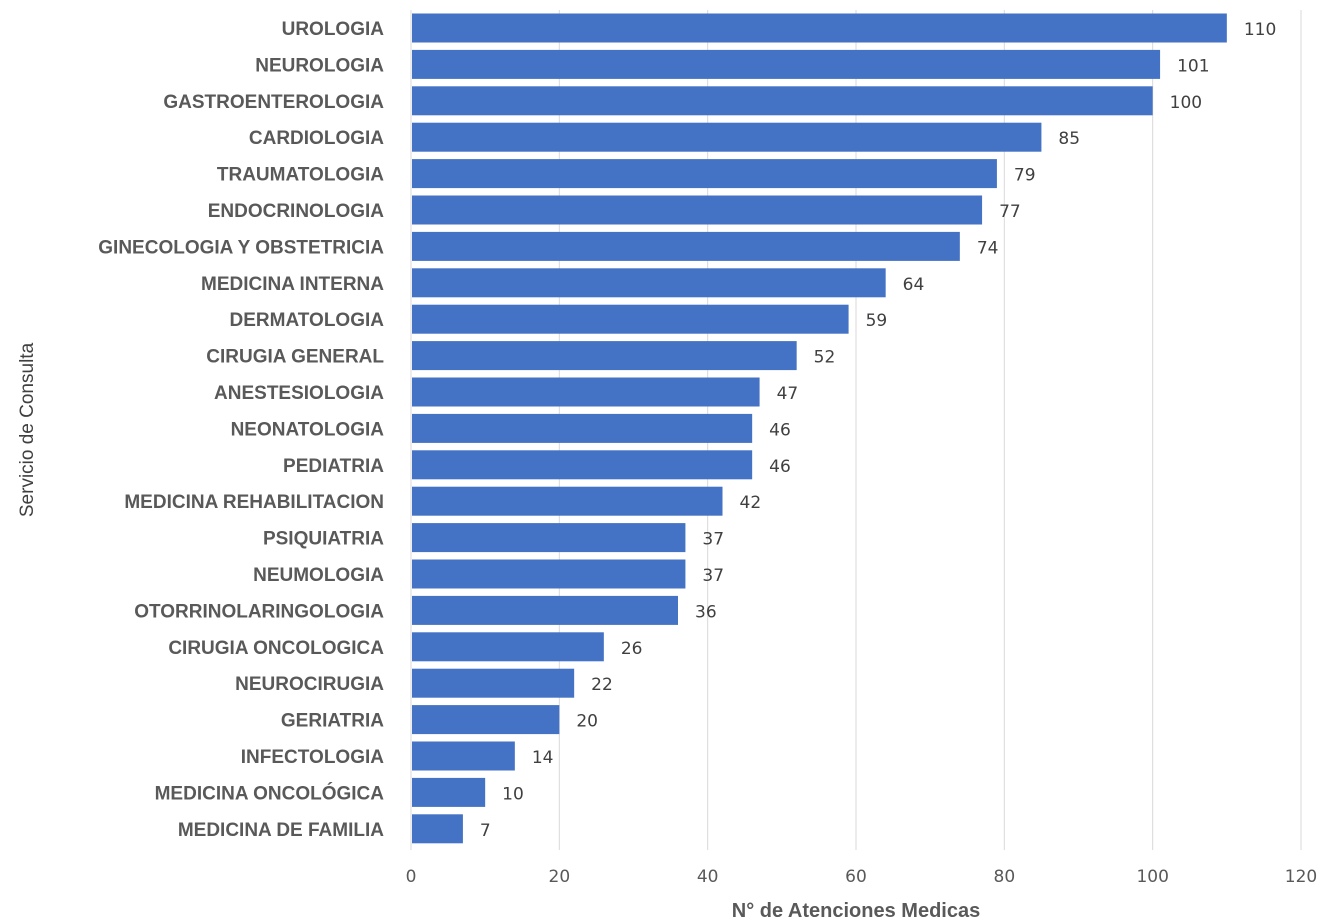 Image resolution: width=1327 pixels, height=919 pixels. Describe the element at coordinates (914, 285) in the screenshot. I see `data-label: 64` at that location.